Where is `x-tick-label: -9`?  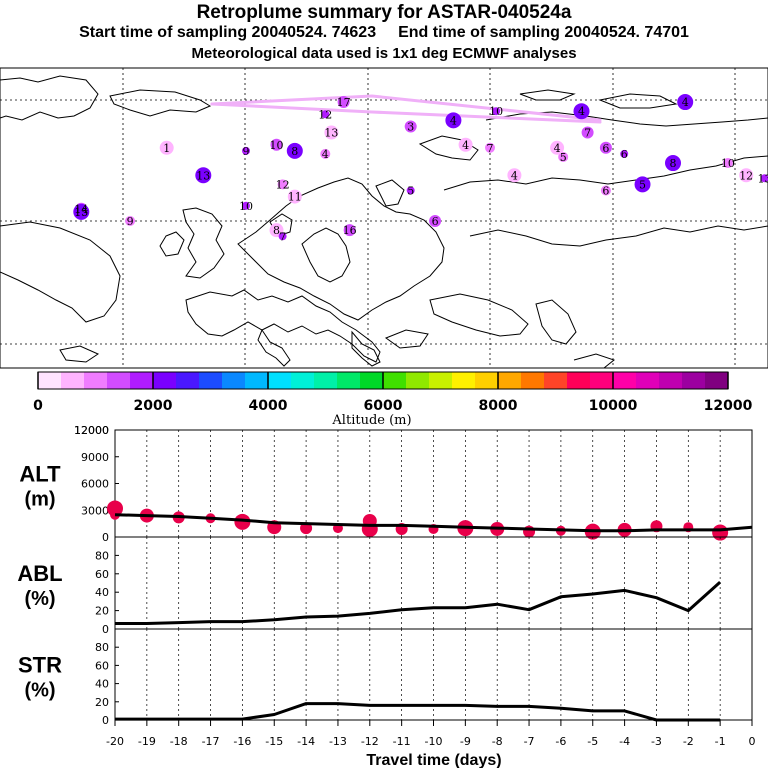 x-tick-label: -9 is located at coordinates (465, 741).